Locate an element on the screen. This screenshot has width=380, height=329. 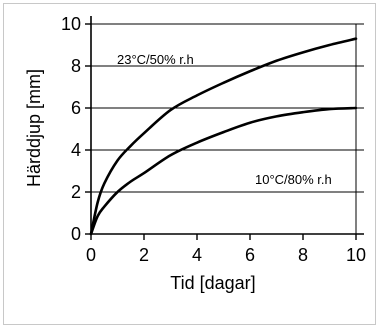
y-tick-label: 0 is located at coordinates (76, 234).